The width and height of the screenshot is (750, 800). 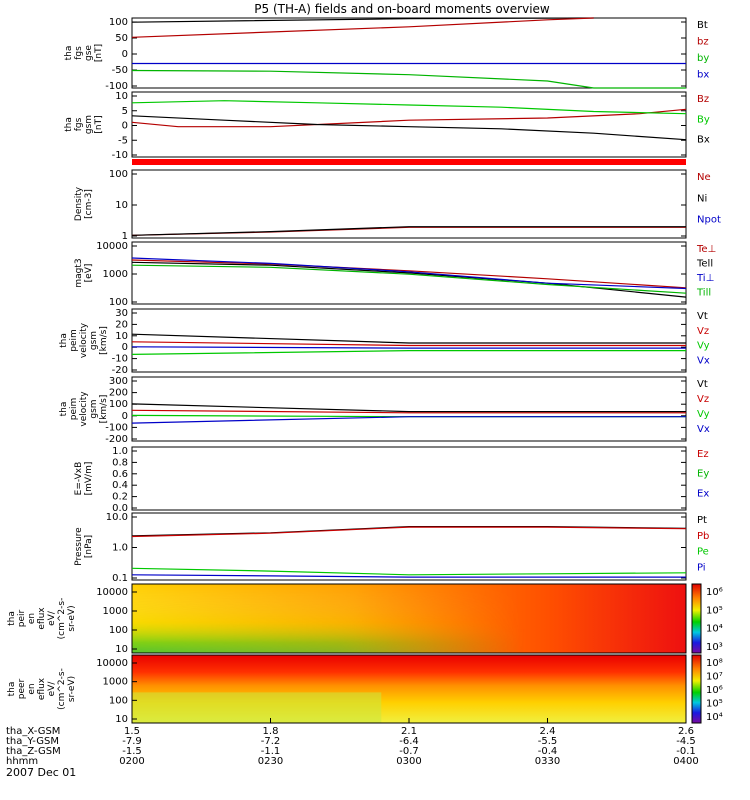 What do you see at coordinates (123, 140) in the screenshot?
I see `y-tick-label: -5` at bounding box center [123, 140].